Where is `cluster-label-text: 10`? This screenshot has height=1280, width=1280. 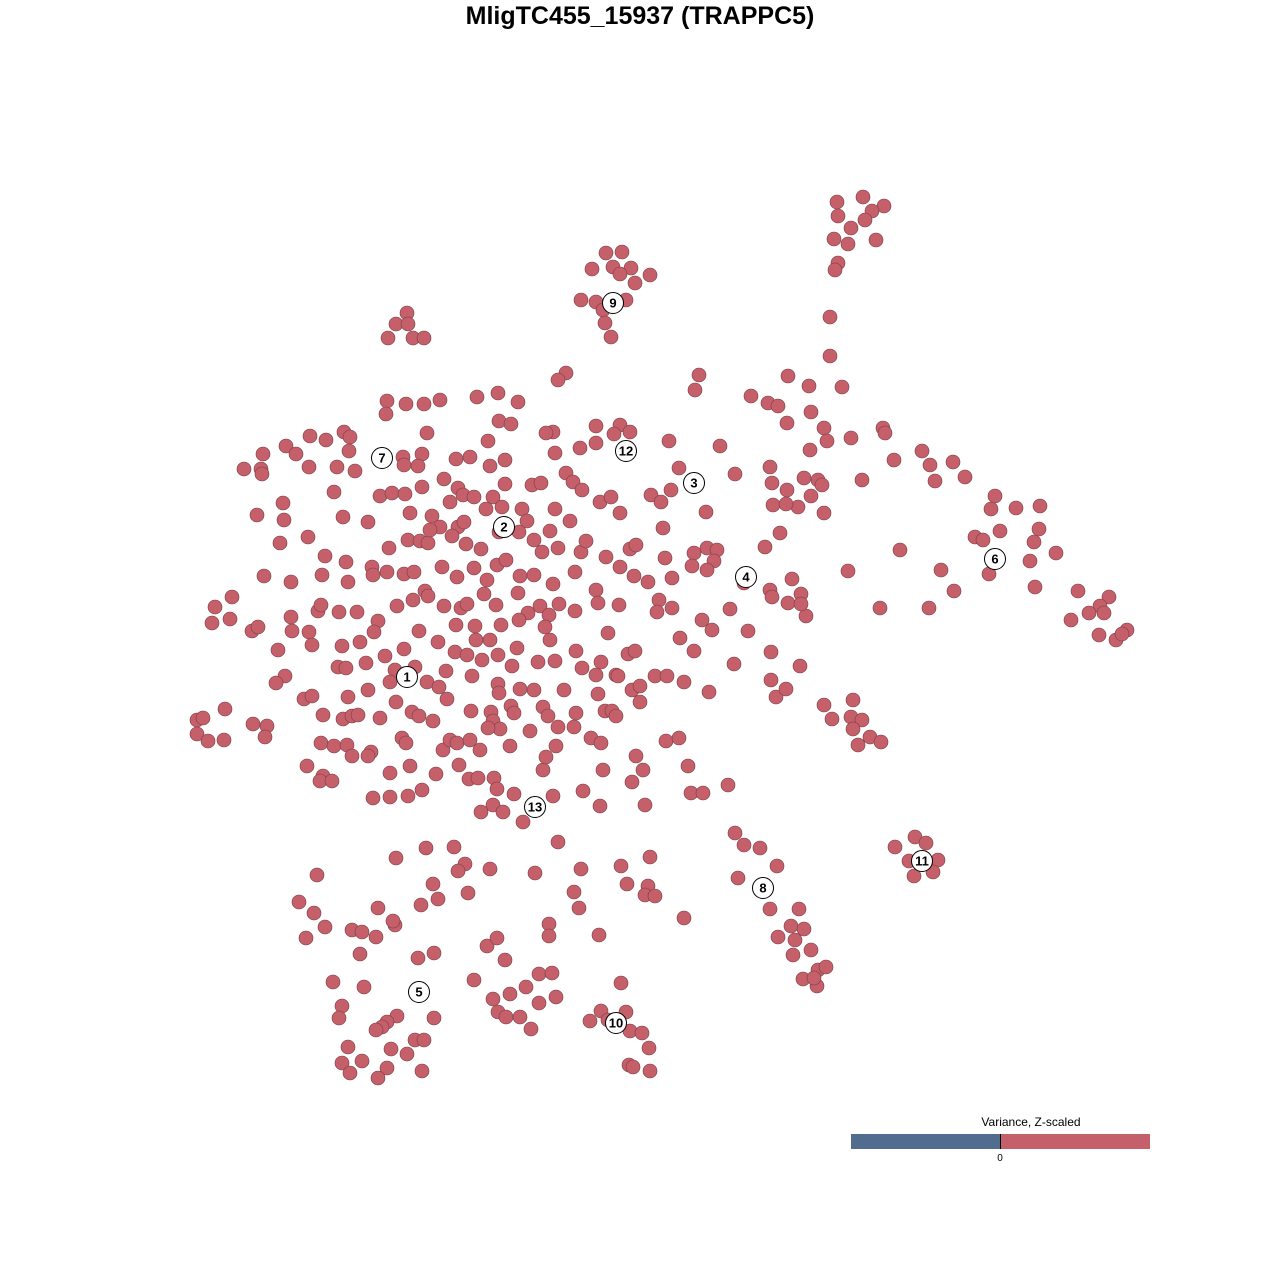 cluster-label-text: 10 is located at coordinates (616, 1023).